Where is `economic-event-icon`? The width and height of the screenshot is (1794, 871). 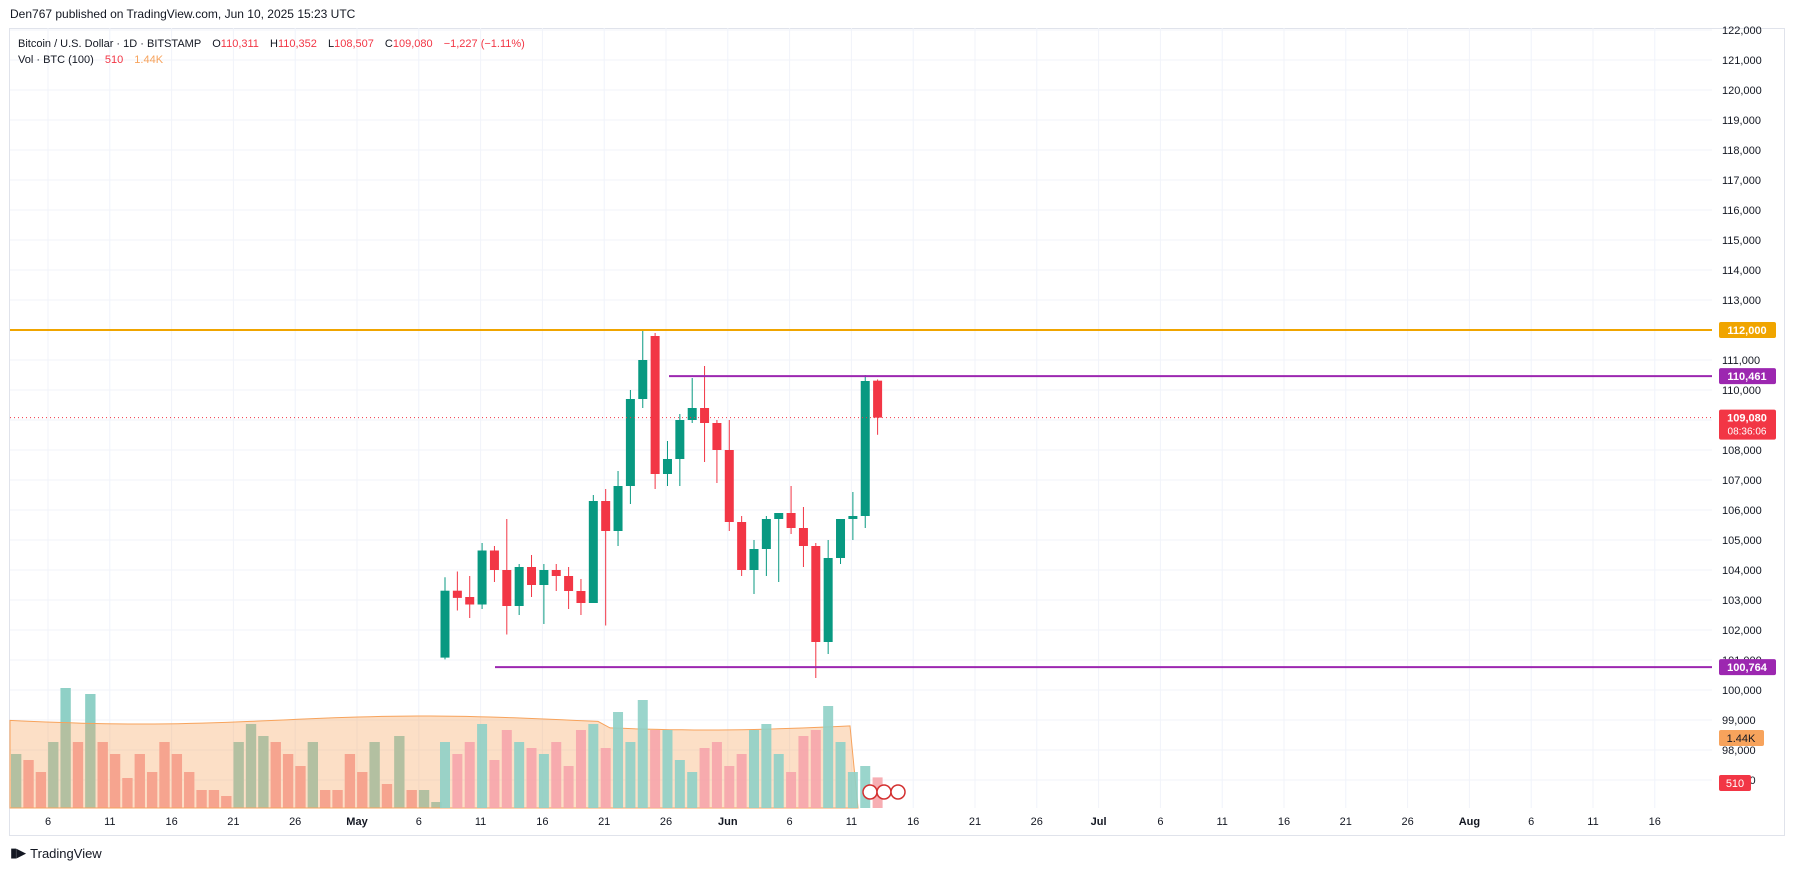 economic-event-icon is located at coordinates (870, 792).